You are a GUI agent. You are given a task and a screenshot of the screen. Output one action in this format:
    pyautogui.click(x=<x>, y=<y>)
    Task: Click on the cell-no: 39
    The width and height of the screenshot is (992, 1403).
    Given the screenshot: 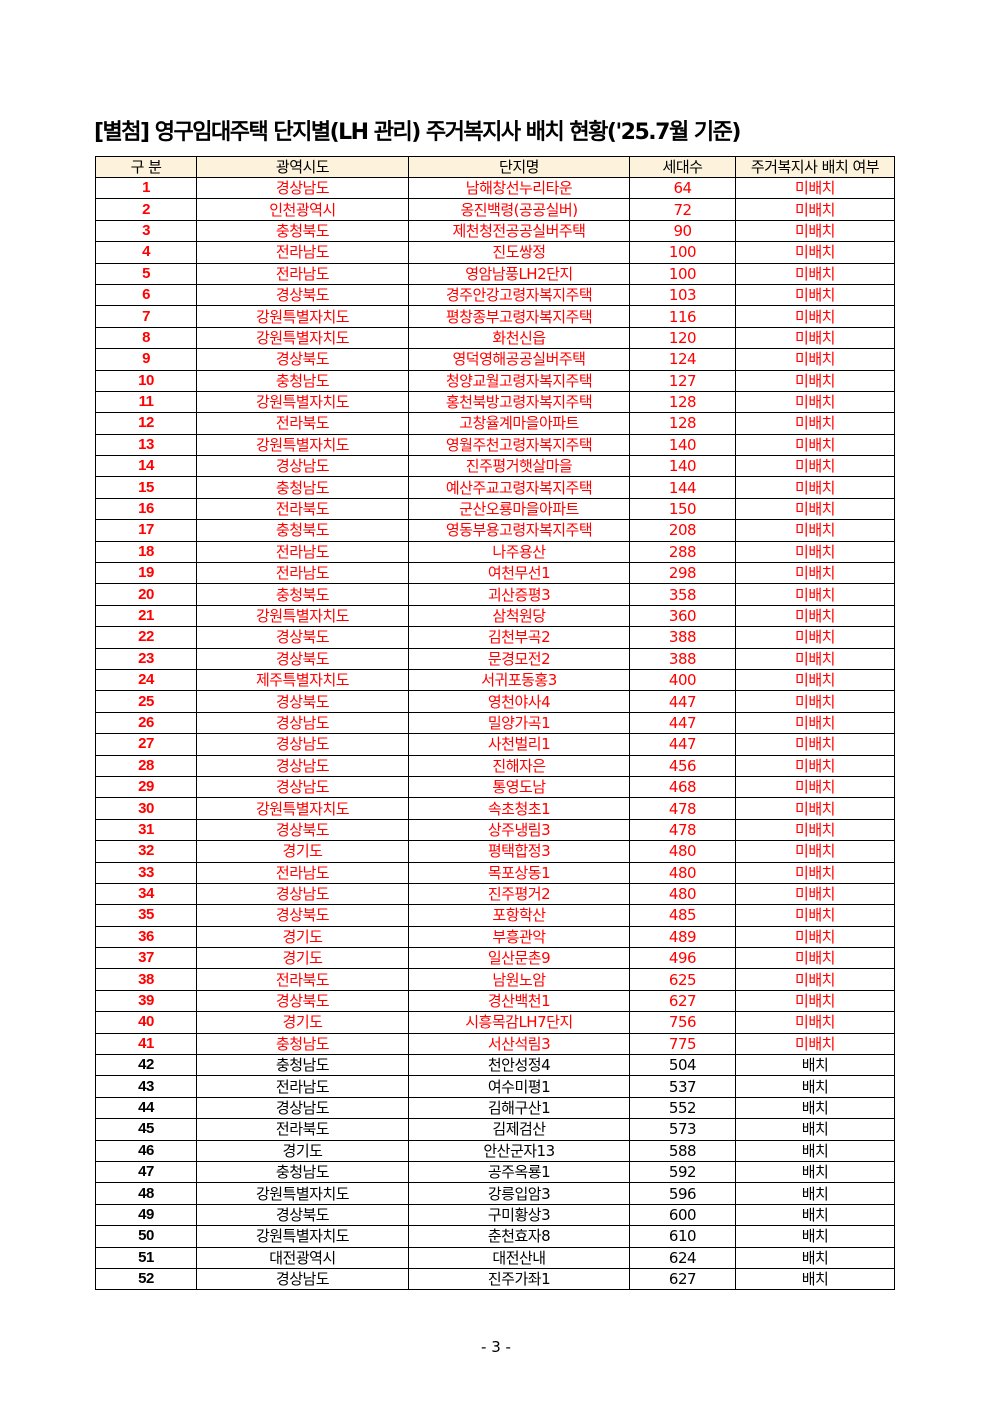 What is the action you would take?
    pyautogui.click(x=146, y=1001)
    